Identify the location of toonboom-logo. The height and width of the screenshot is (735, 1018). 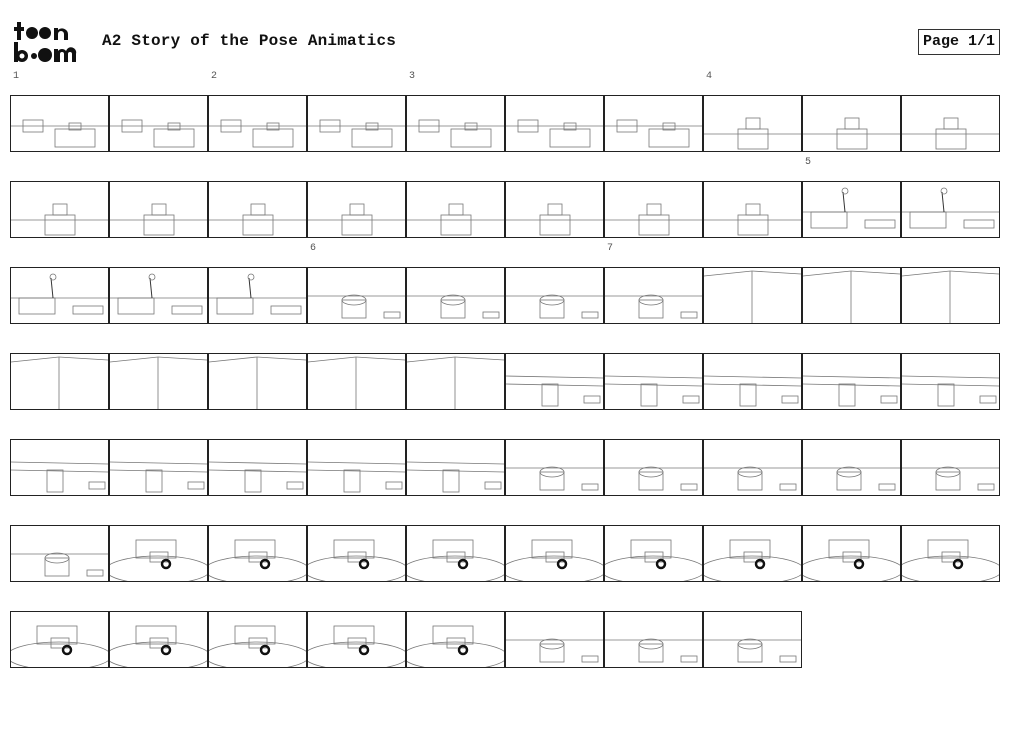
(51, 42).